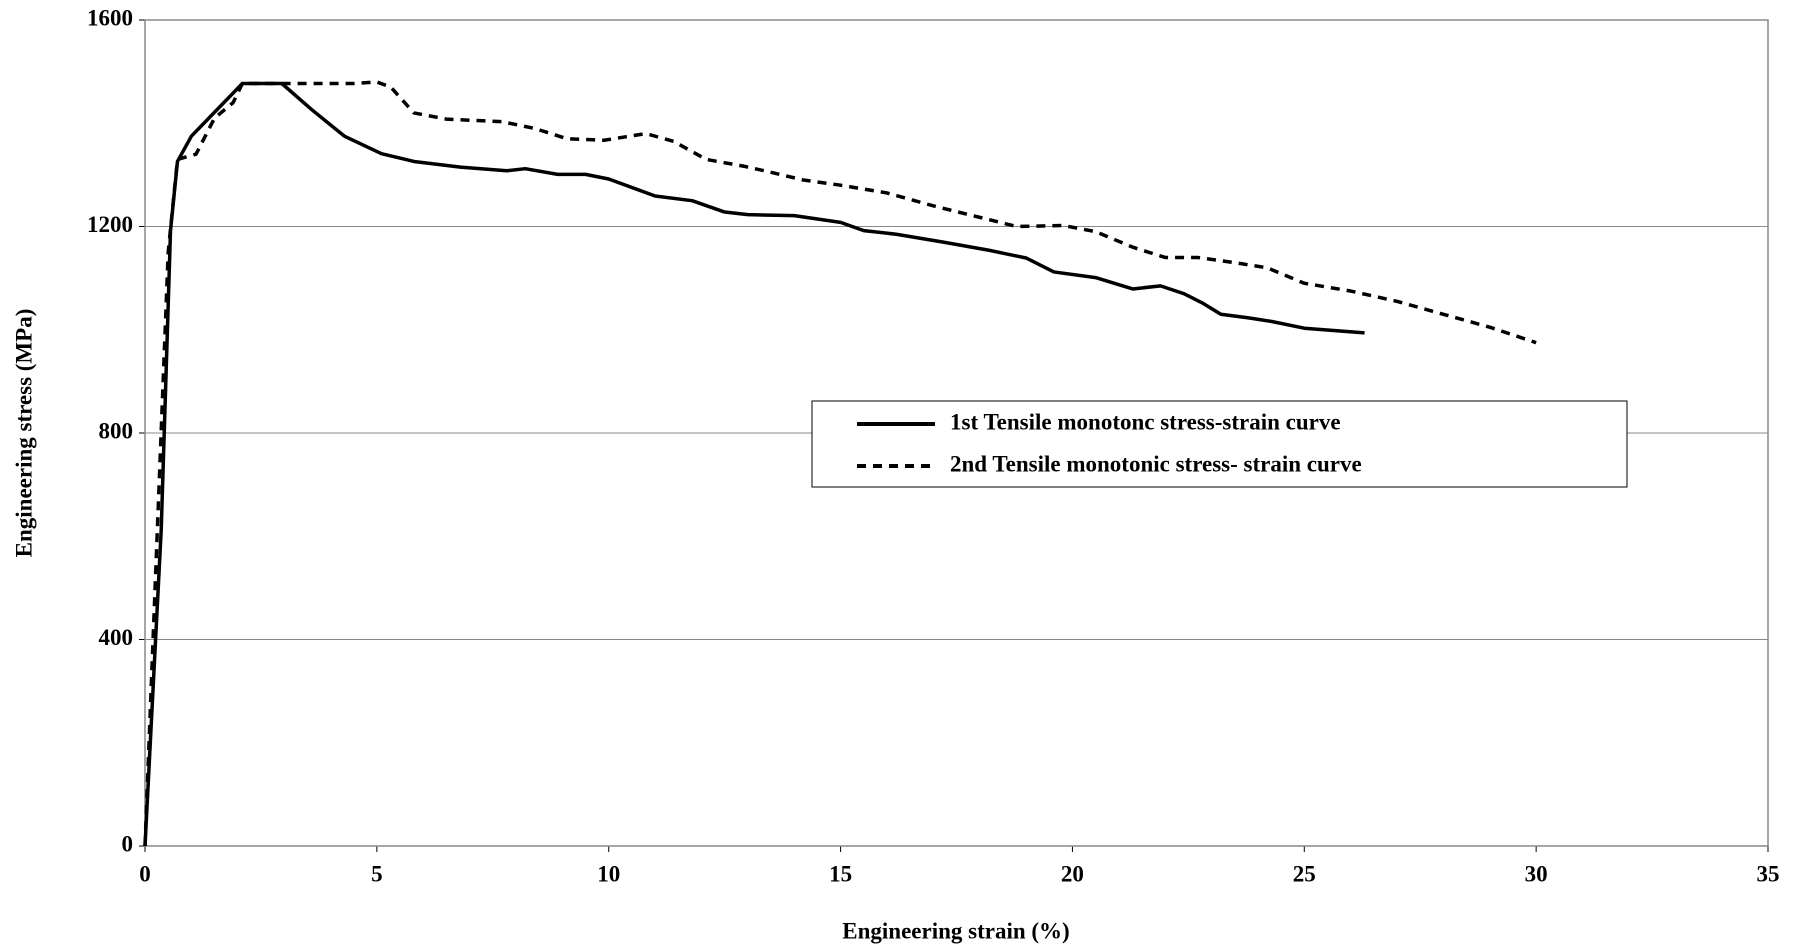  Describe the element at coordinates (840, 873) in the screenshot. I see `x-tick-label: 15` at that location.